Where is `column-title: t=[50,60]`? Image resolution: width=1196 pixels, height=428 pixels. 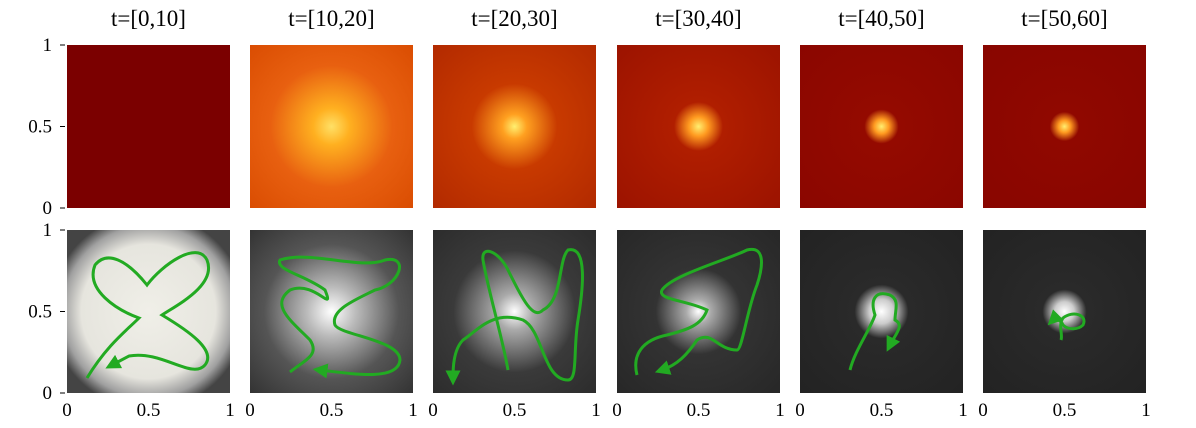
column-title: t=[50,60] is located at coordinates (1064, 18).